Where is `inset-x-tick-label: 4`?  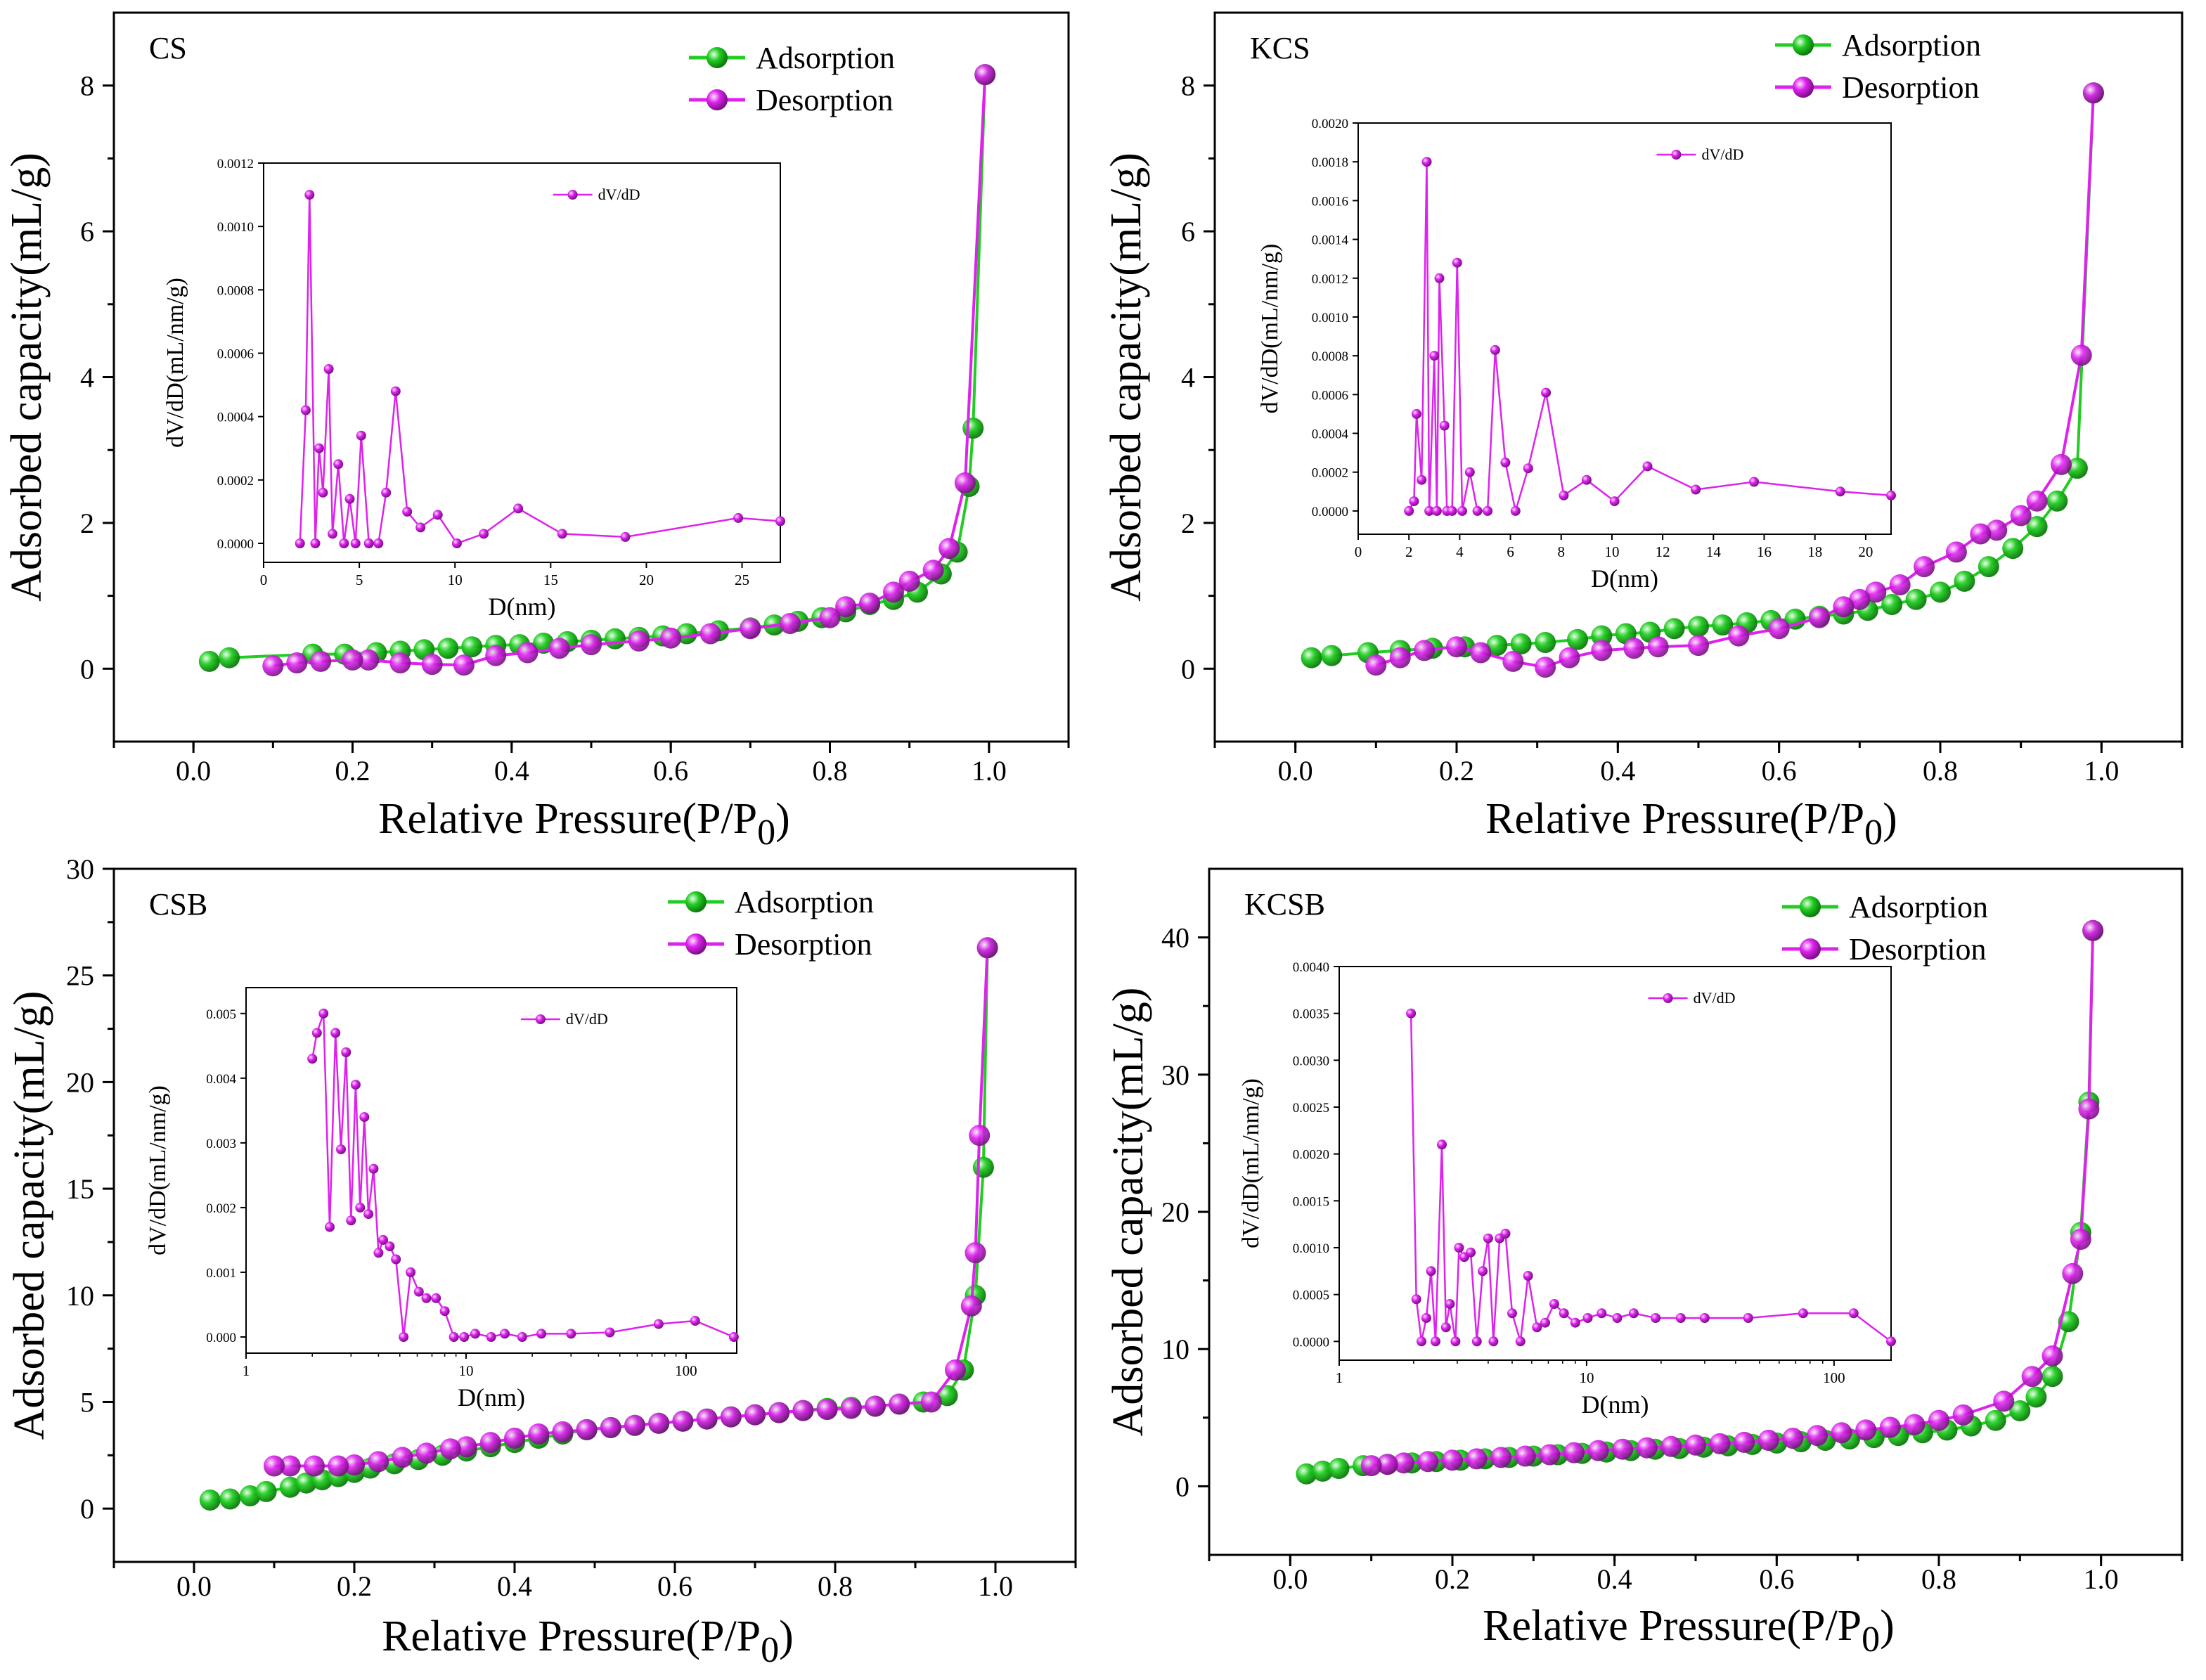 inset-x-tick-label: 4 is located at coordinates (1460, 551).